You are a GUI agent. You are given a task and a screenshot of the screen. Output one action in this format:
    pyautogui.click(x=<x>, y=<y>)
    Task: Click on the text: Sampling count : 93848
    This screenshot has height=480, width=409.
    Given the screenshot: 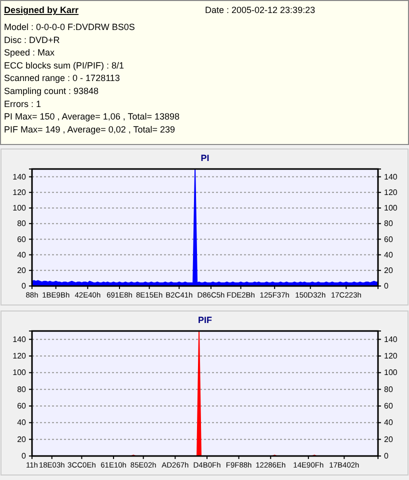 What is the action you would take?
    pyautogui.click(x=51, y=91)
    